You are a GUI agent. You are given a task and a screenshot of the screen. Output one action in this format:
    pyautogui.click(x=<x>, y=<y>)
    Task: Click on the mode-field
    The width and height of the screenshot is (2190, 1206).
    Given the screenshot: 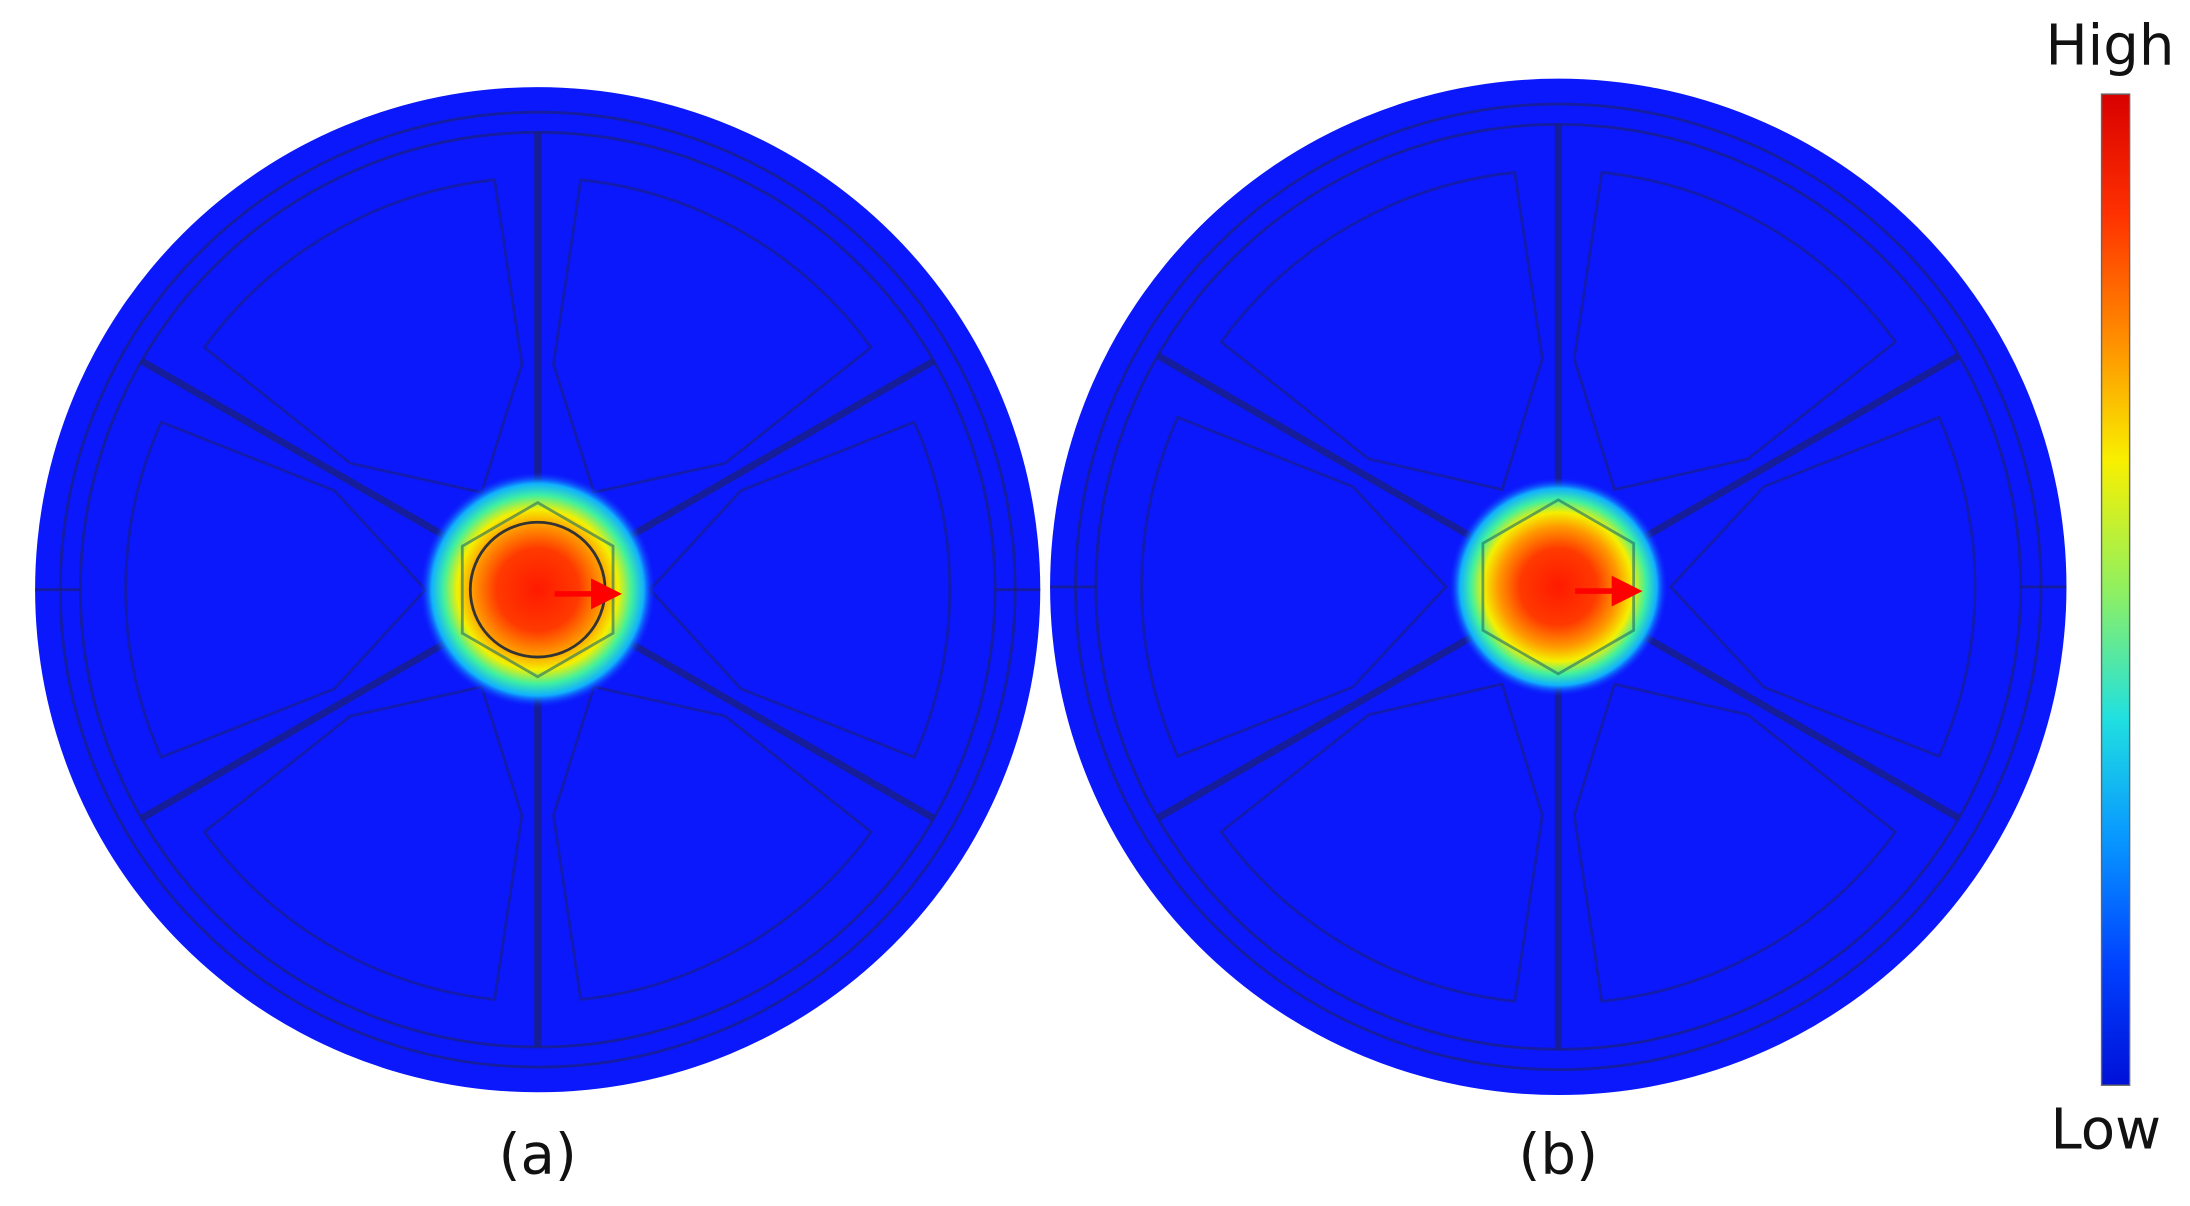 What is the action you would take?
    pyautogui.click(x=537, y=589)
    